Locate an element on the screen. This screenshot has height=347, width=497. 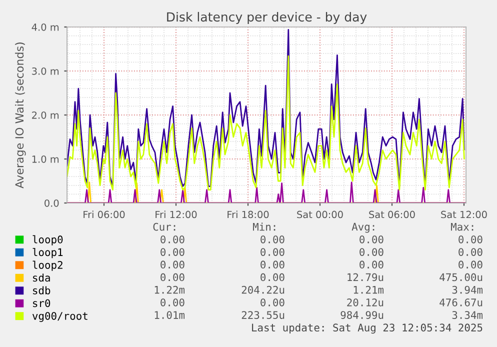
text: Avg: is located at coordinates (363, 227).